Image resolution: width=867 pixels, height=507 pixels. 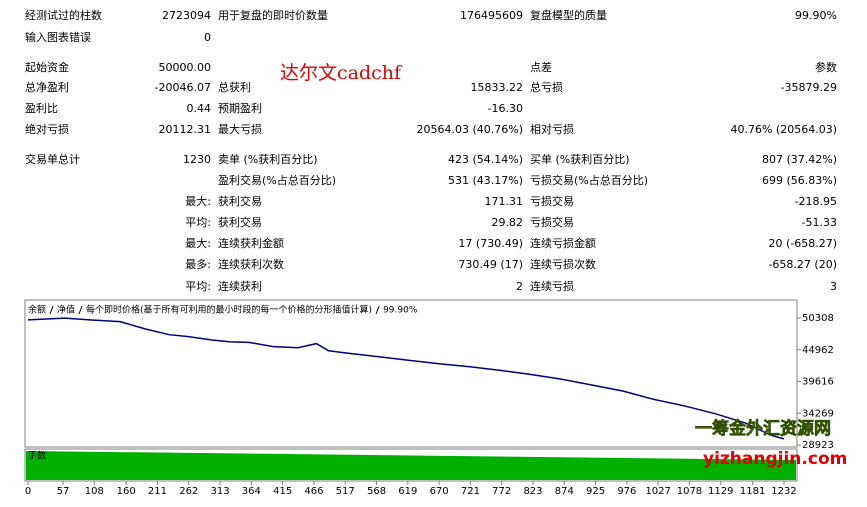 I want to click on x-tick-label: 721, so click(x=470, y=491).